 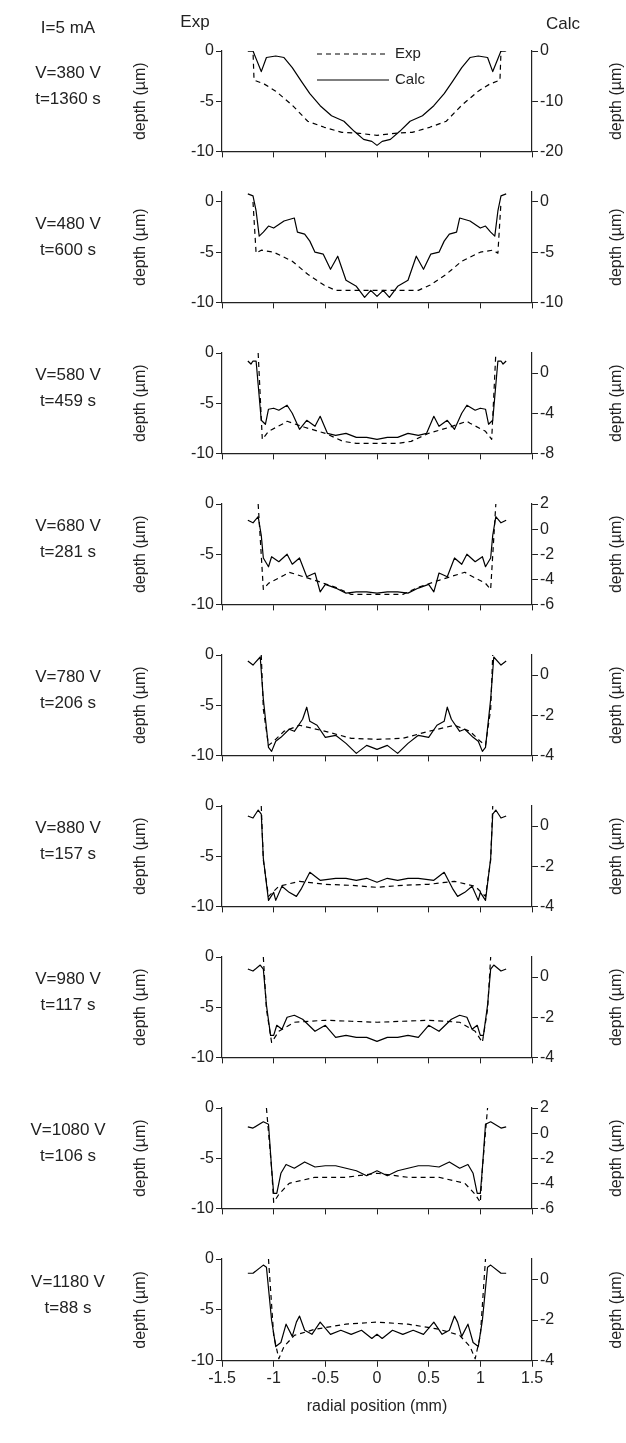 I want to click on text: V=580 V, so click(x=68, y=375).